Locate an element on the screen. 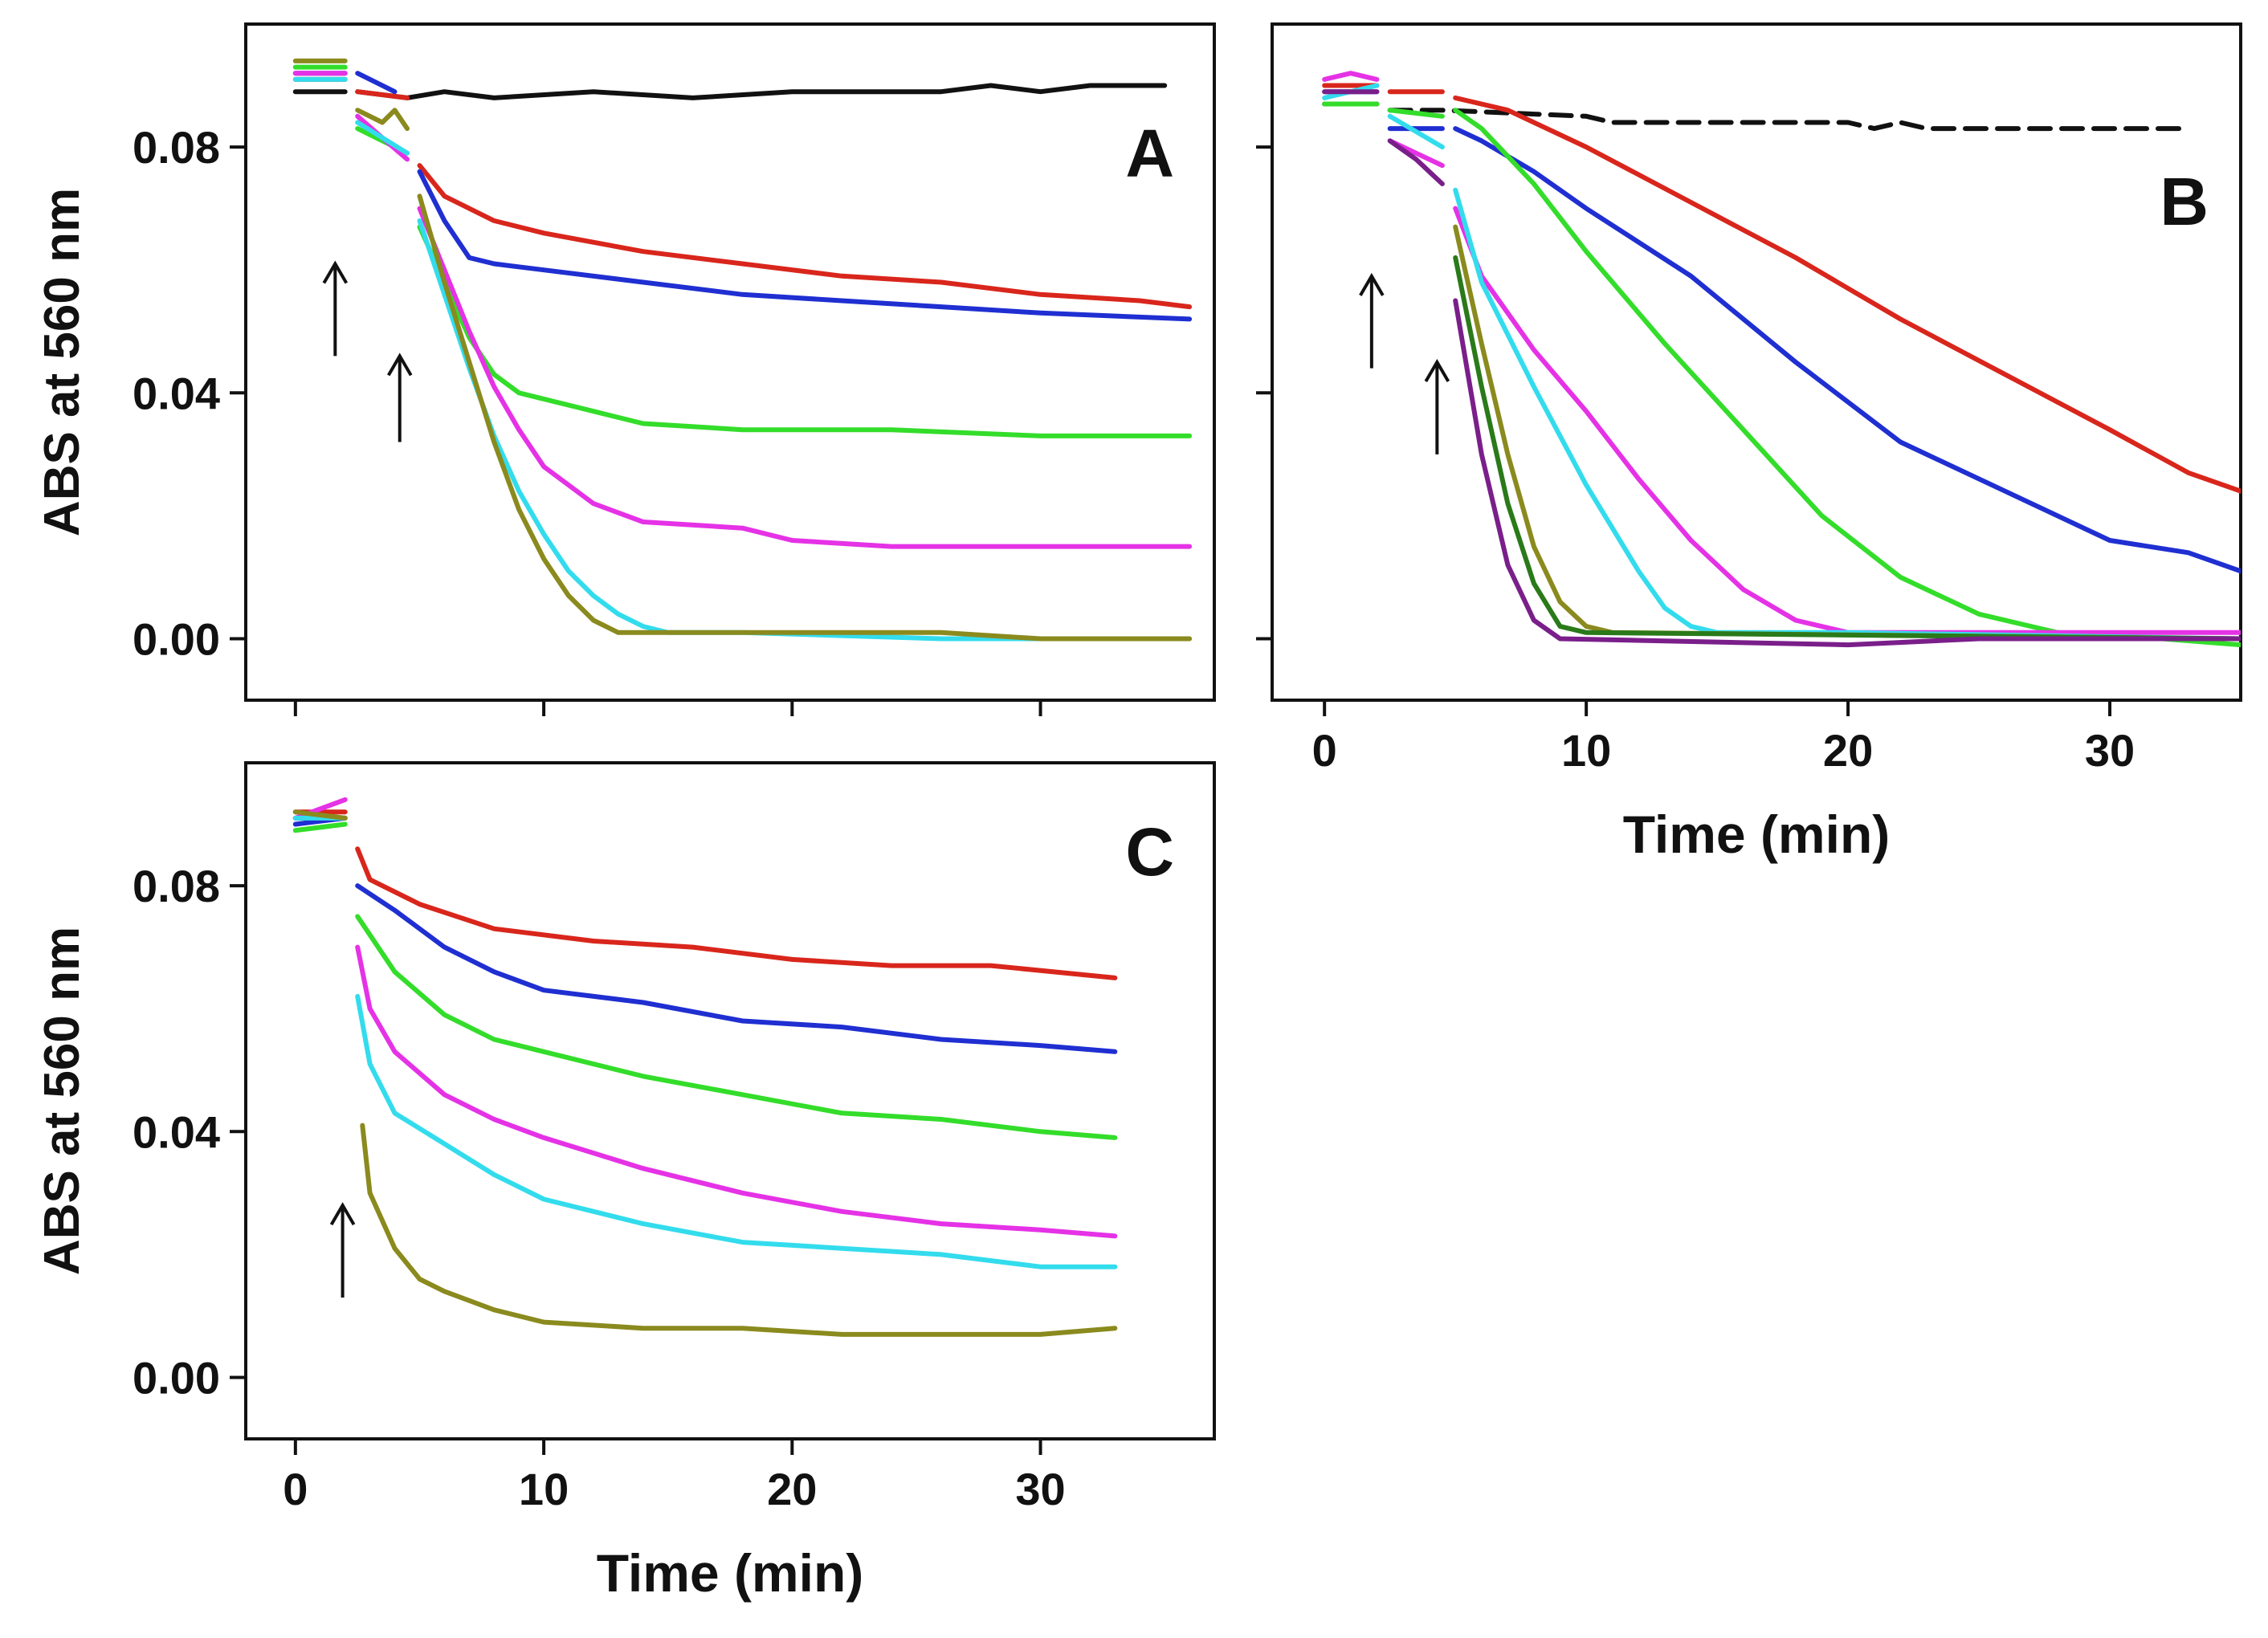 This screenshot has width=2268, height=1638. panel-label: C is located at coordinates (1150, 852).